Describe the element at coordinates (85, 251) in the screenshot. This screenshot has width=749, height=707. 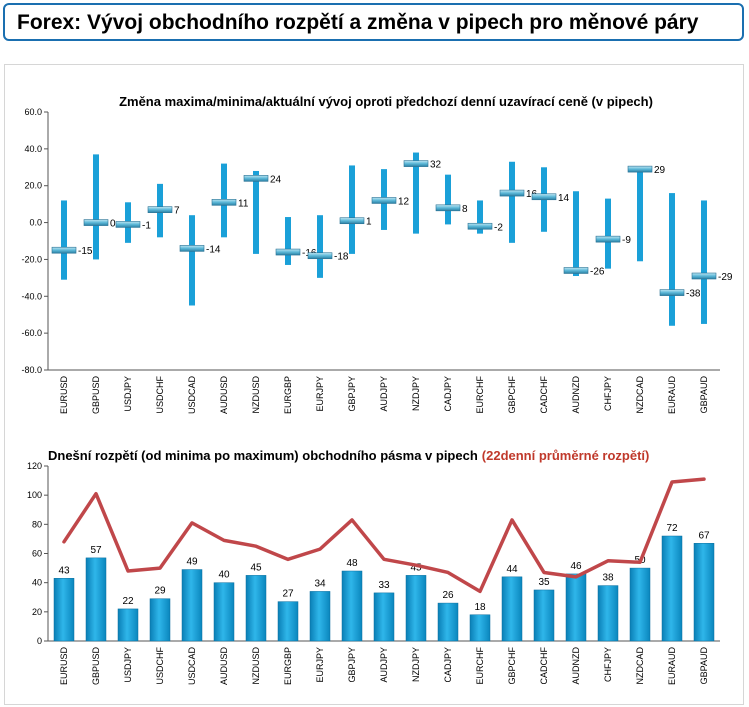
I see `current-label: -15` at that location.